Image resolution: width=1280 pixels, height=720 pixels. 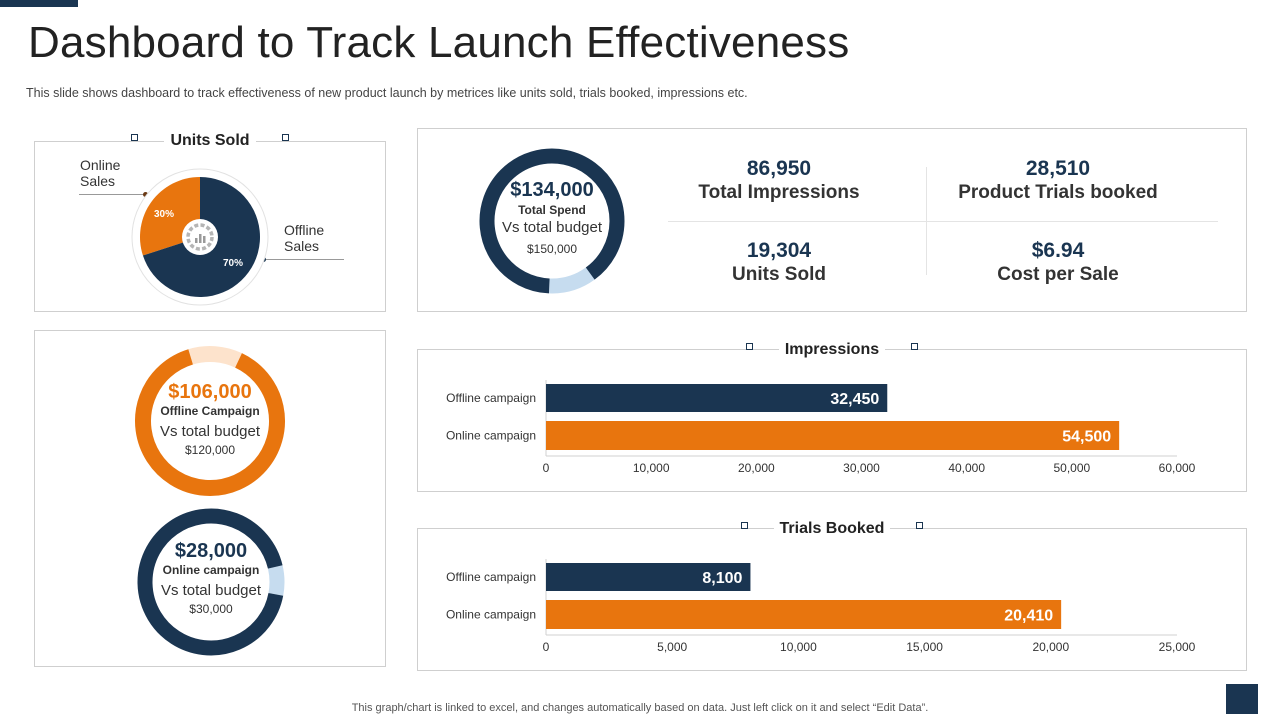 I want to click on offline-campaign-donut-chart, so click(x=210, y=421).